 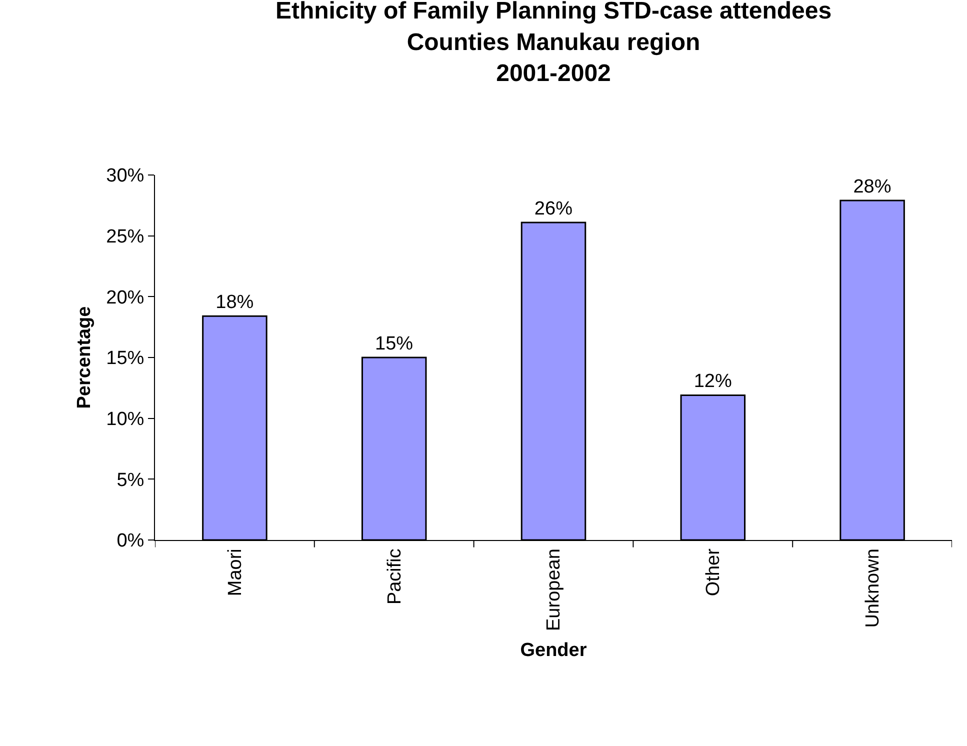 What do you see at coordinates (125, 176) in the screenshot?
I see `y-tick-label: 30%` at bounding box center [125, 176].